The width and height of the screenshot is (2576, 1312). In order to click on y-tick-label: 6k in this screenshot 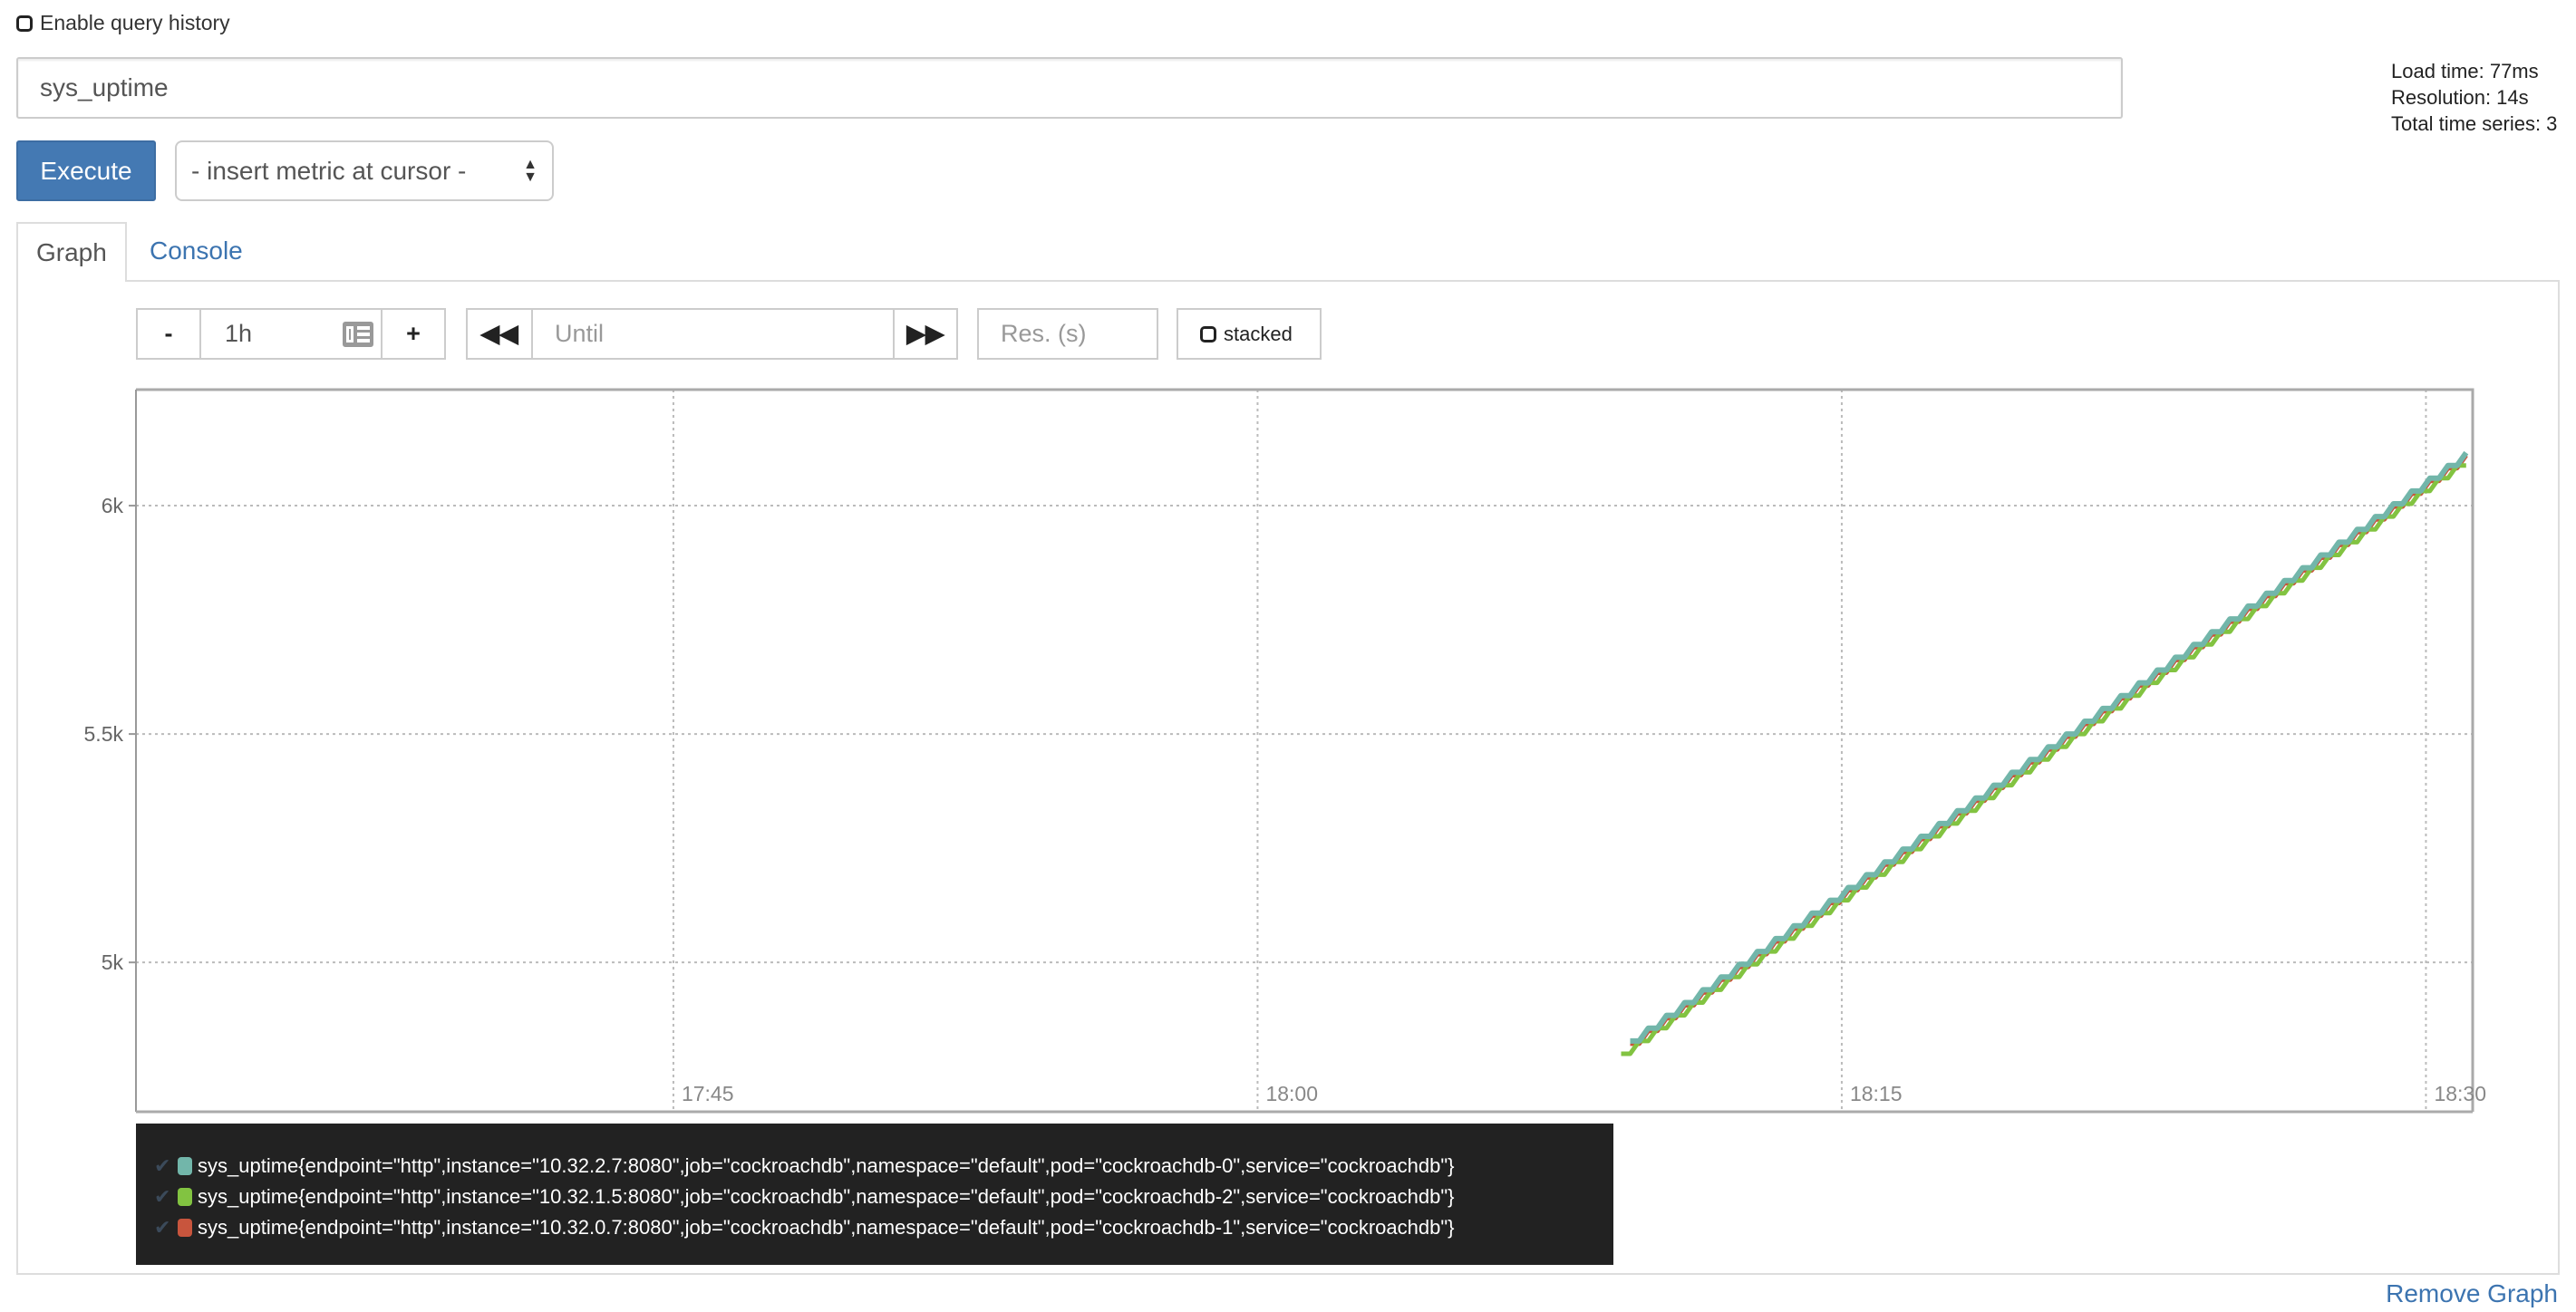, I will do `click(113, 506)`.